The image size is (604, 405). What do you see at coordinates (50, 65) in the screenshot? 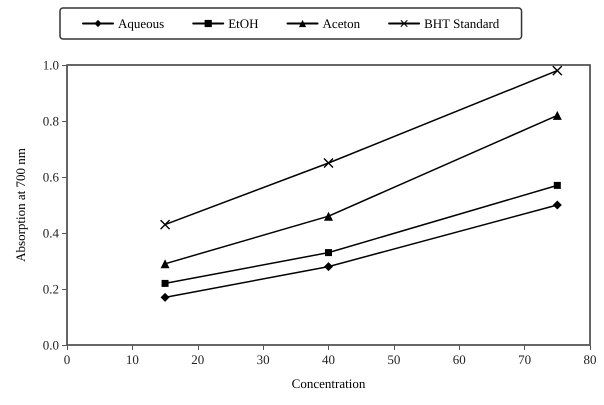
I see `y-tick-label: 1.0` at bounding box center [50, 65].